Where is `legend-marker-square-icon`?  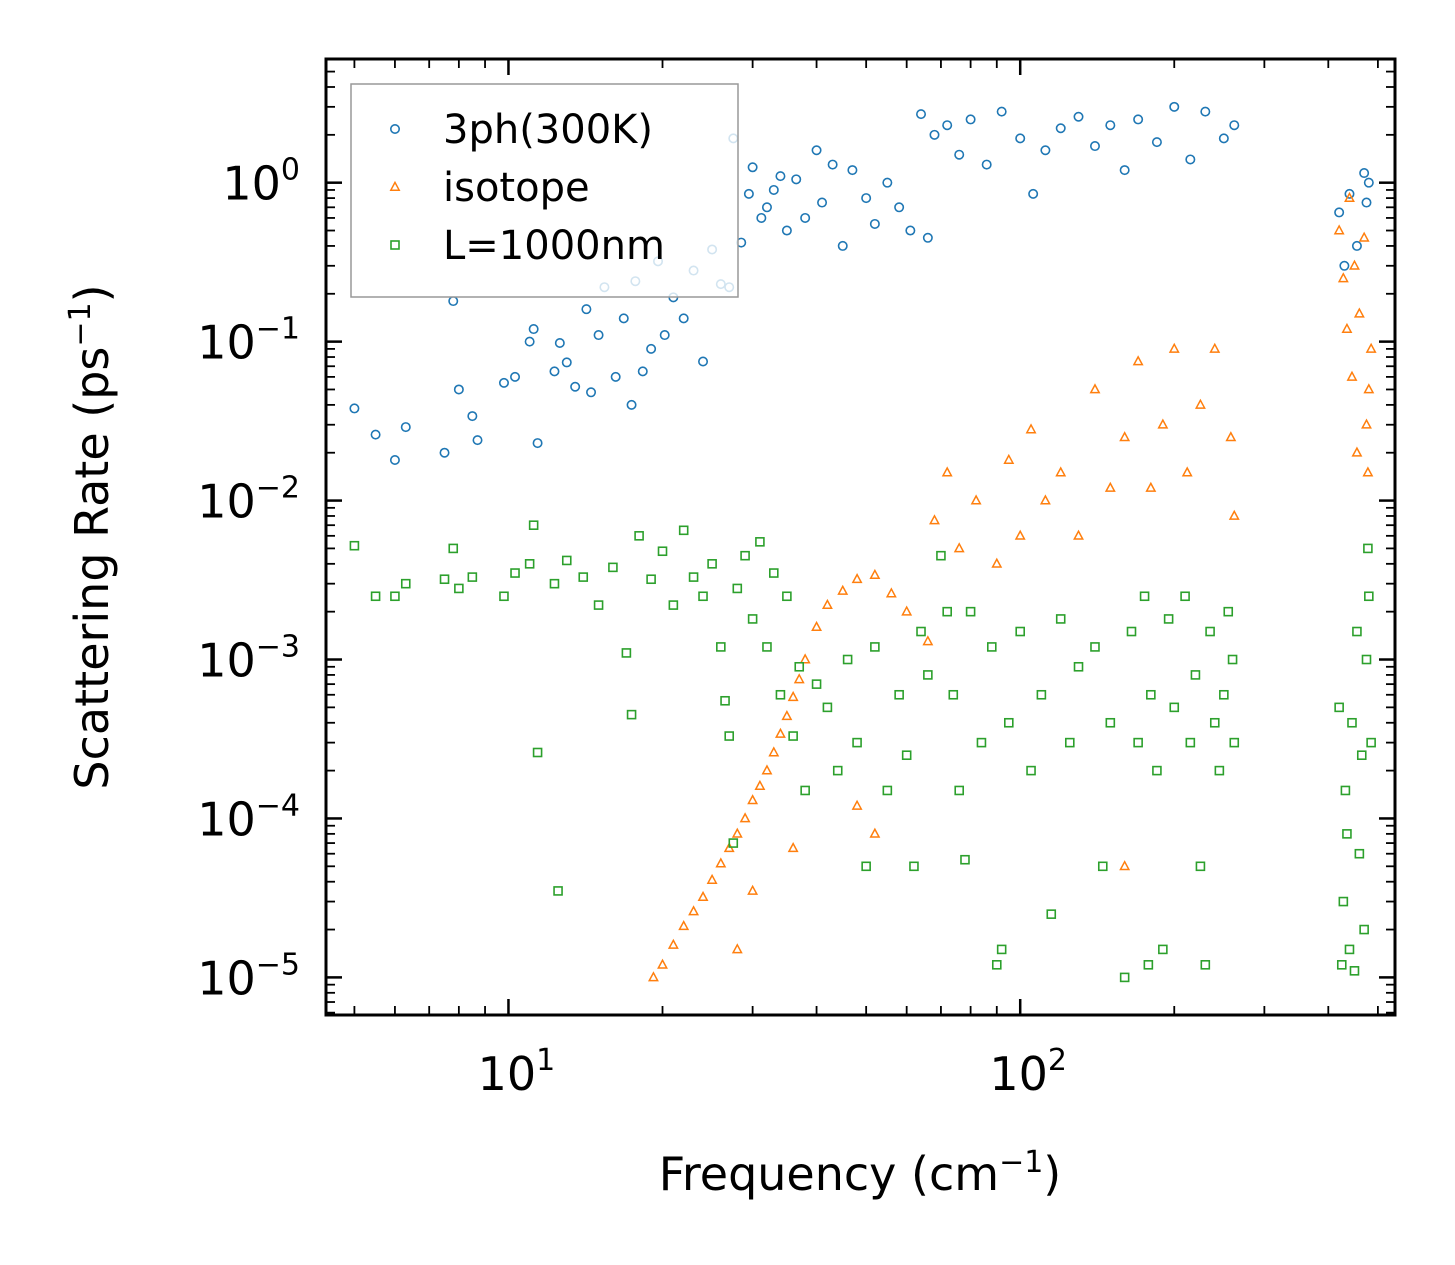
legend-marker-square-icon is located at coordinates (395, 245).